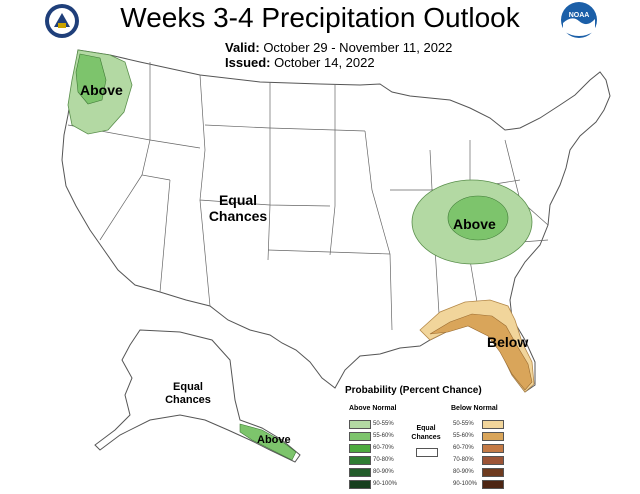 Image resolution: width=640 pixels, height=494 pixels. I want to click on label-ak-equal-line2: Chances, so click(188, 400).